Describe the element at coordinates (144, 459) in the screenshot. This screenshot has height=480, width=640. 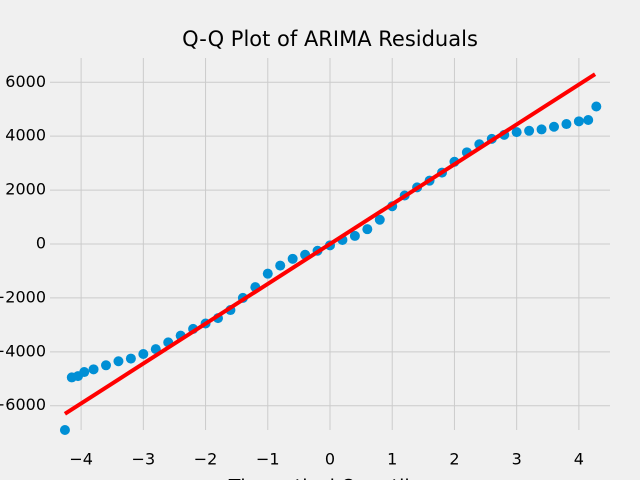
I see `x-tick-label: −3` at that location.